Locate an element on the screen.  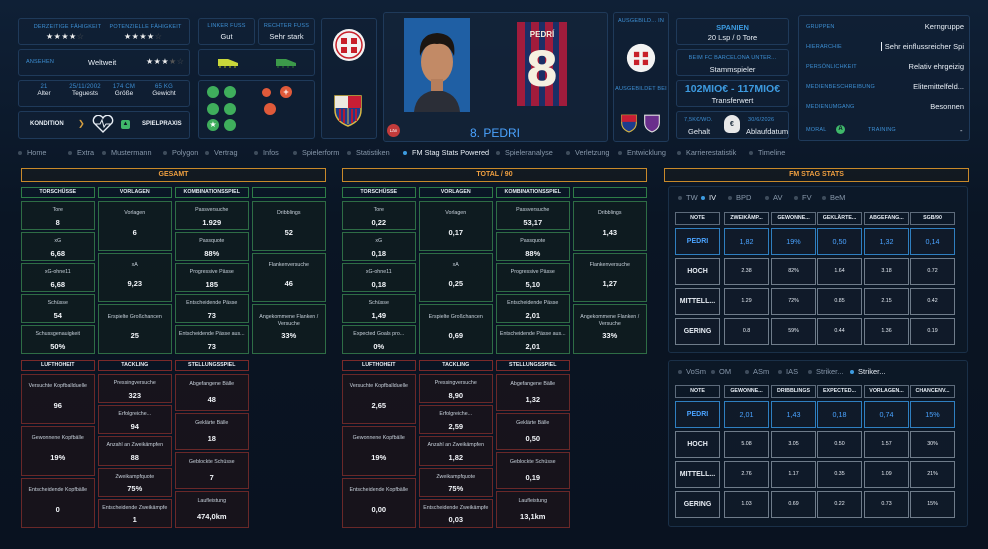
stat-label: Angekommene Flanken / Versuche is located at coordinates (289, 320).